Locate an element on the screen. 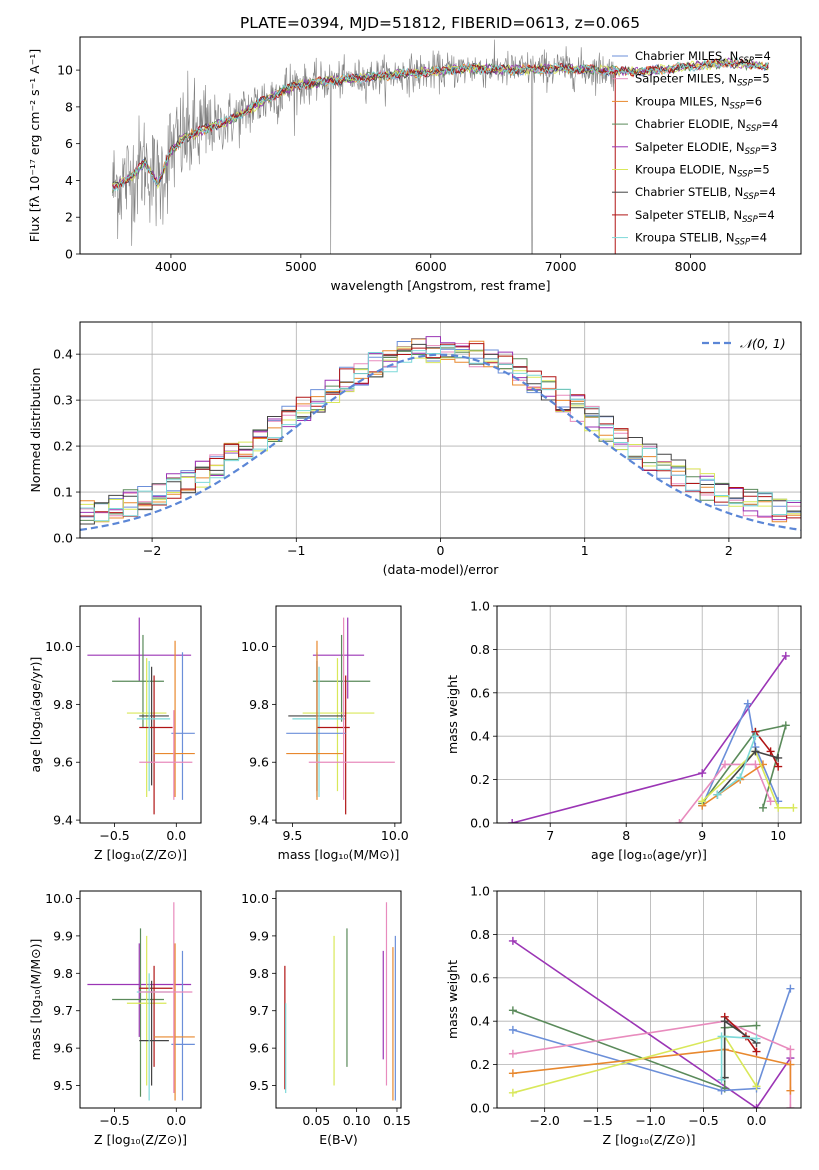 The image size is (819, 1170). x-tick-label: 1 is located at coordinates (585, 550).